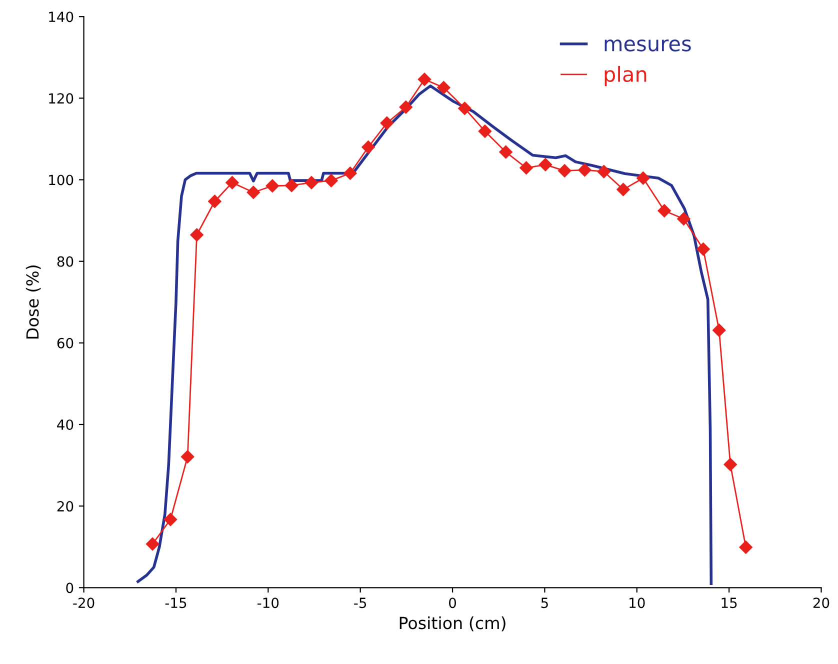 The width and height of the screenshot is (838, 664). What do you see at coordinates (61, 180) in the screenshot?
I see `y-tick-label: 100` at bounding box center [61, 180].